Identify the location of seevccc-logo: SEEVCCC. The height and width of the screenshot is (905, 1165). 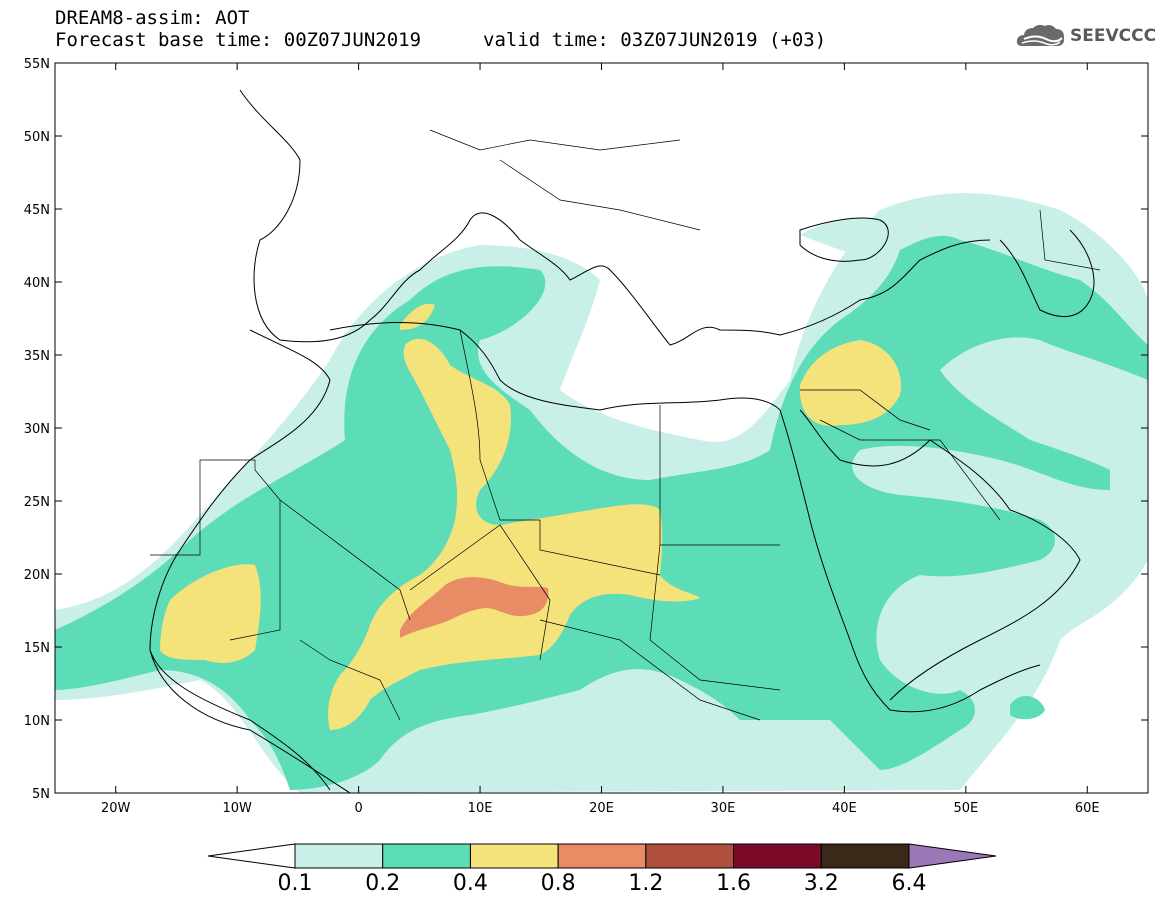
(1086, 36).